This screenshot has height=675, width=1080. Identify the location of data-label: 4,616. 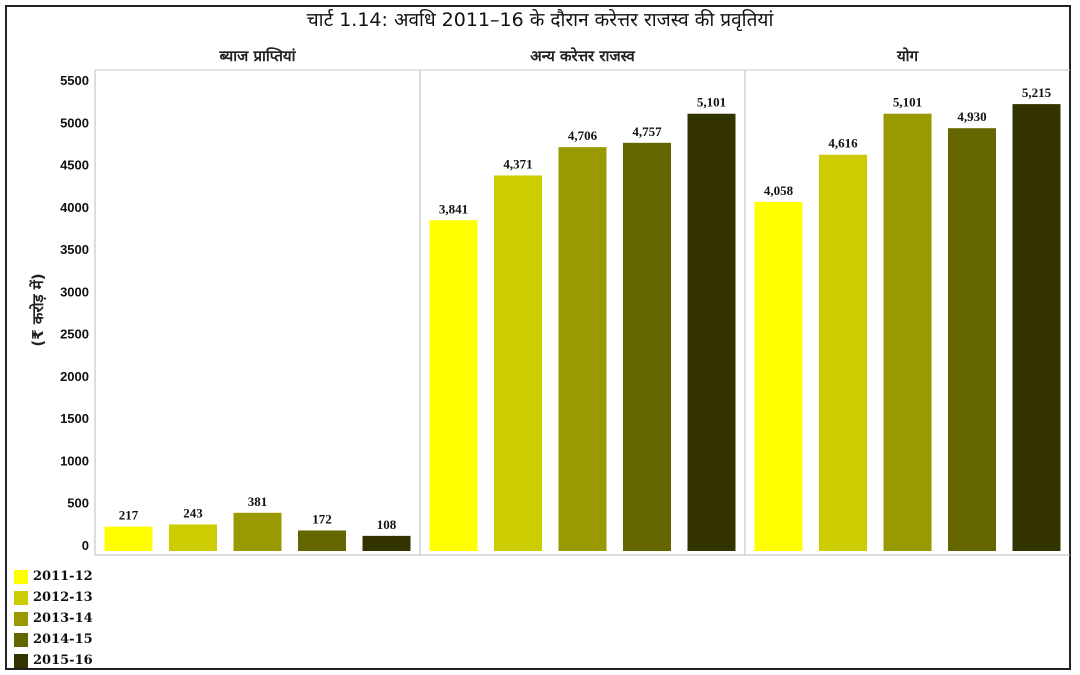
(843, 143).